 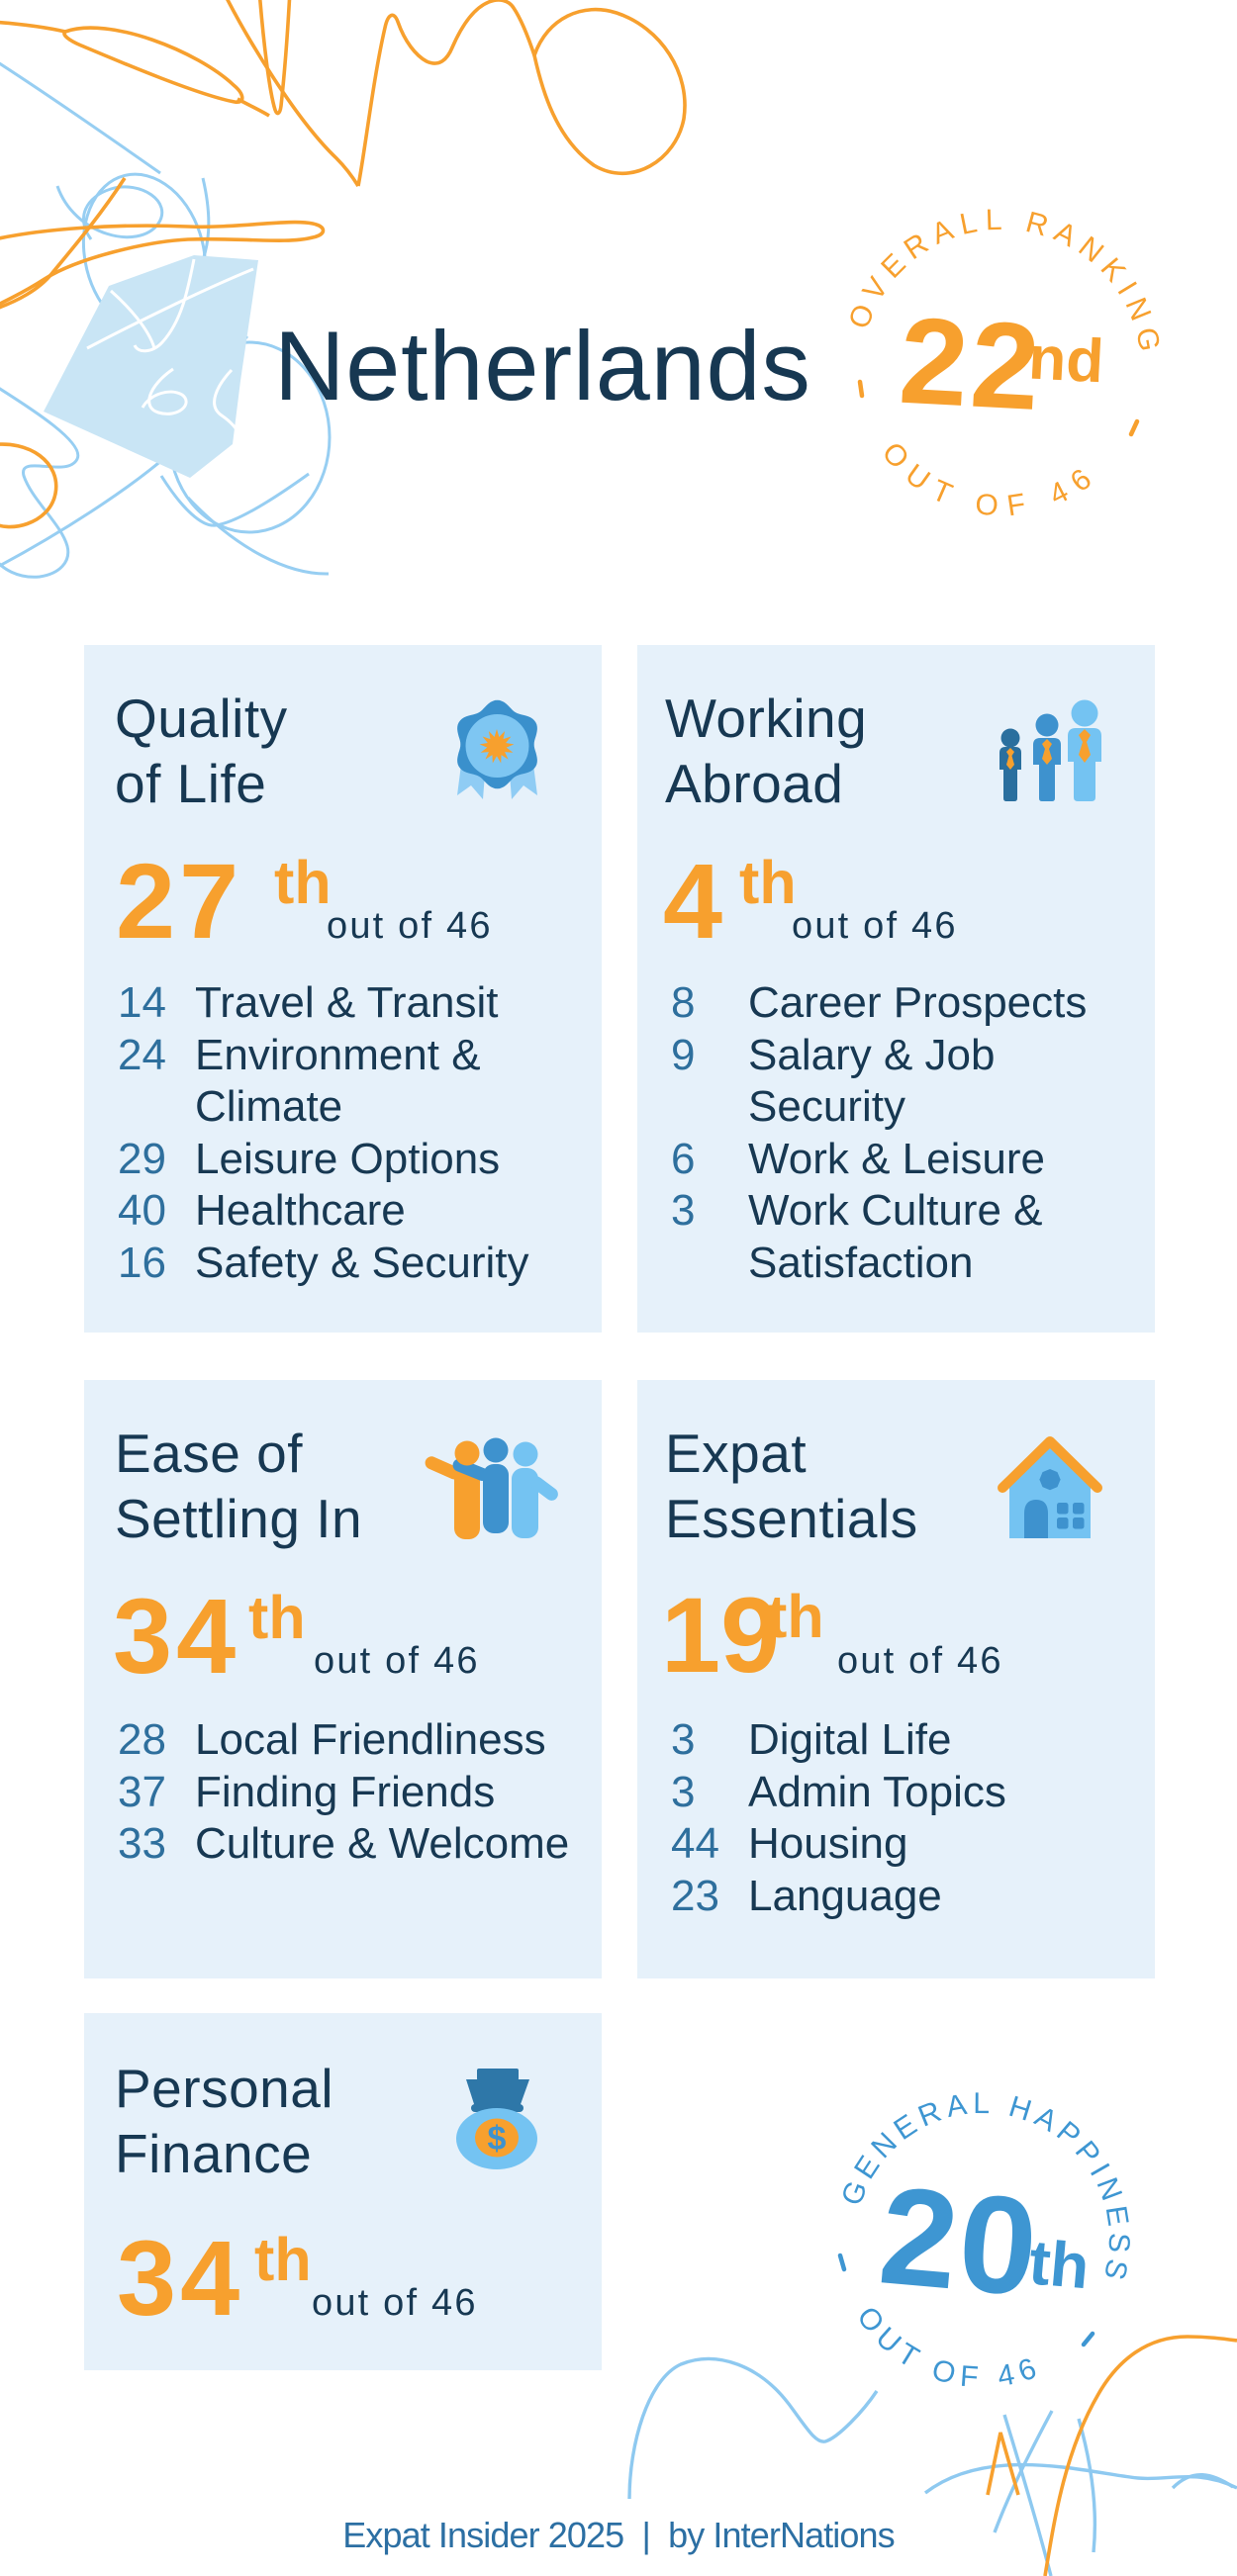 What do you see at coordinates (1066, 359) in the screenshot?
I see `svg-text: nd` at bounding box center [1066, 359].